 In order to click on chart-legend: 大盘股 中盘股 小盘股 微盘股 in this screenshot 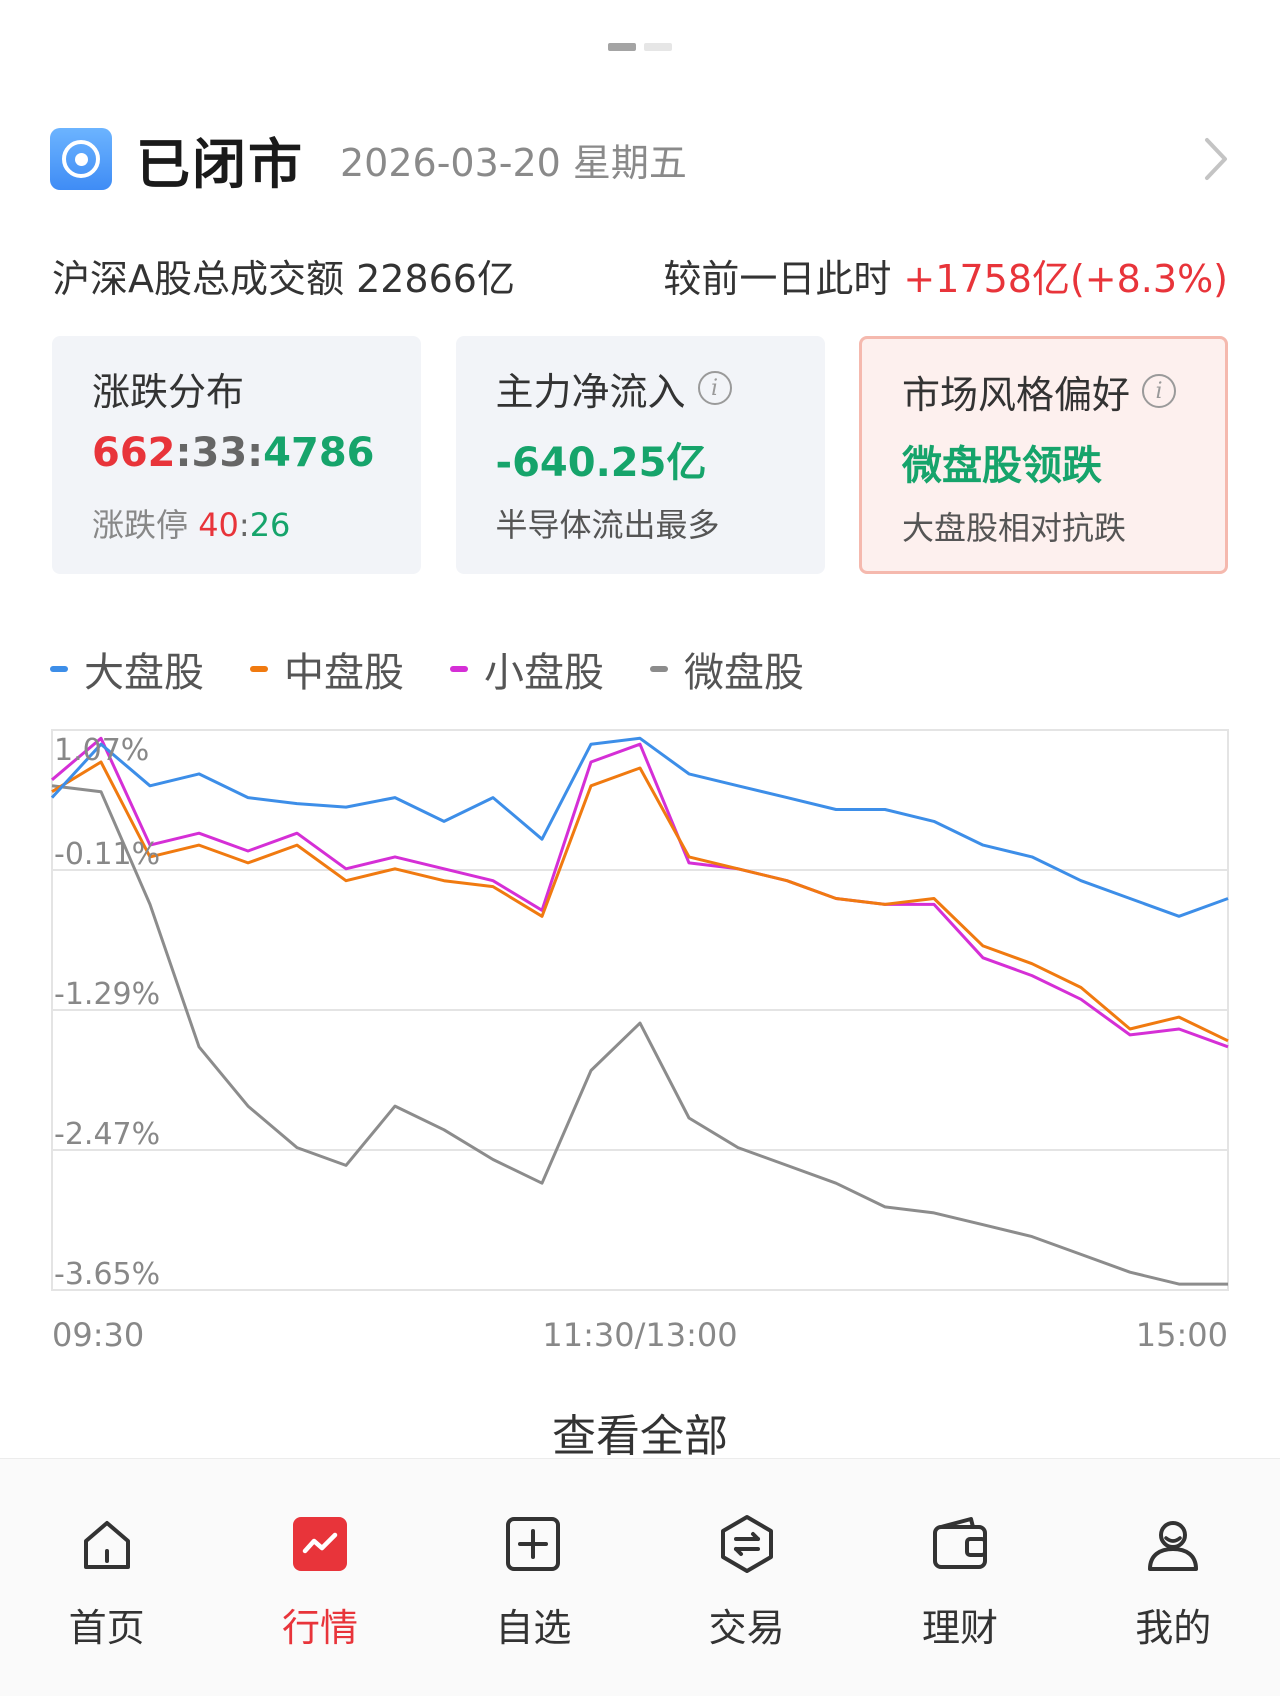, I will do `click(450, 669)`.